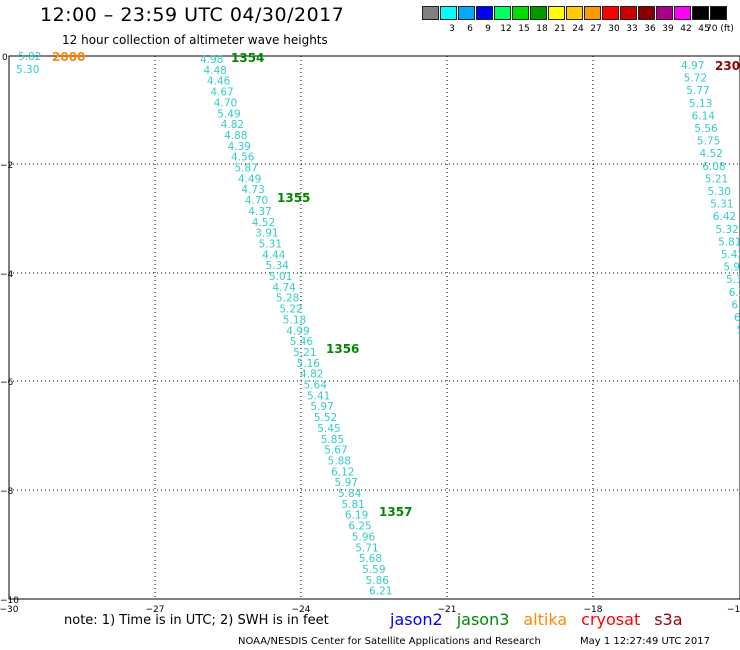 Image resolution: width=740 pixels, height=650 pixels. What do you see at coordinates (373, 570) in the screenshot?
I see `swh-value: 5.59` at bounding box center [373, 570].